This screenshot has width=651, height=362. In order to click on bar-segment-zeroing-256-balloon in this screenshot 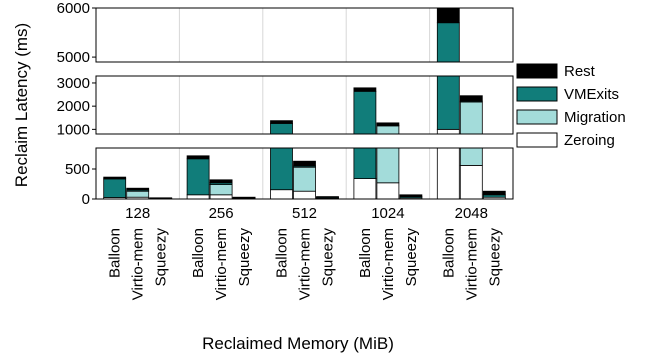, I will do `click(198, 196)`.